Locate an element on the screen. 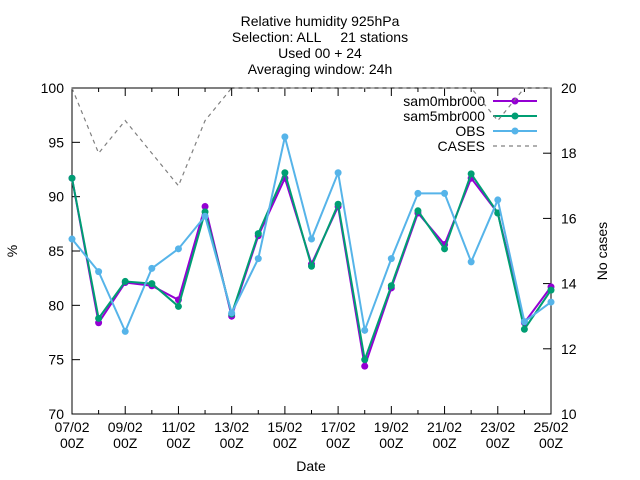 The height and width of the screenshot is (480, 640). x-tick-label: 23/02 00Z is located at coordinates (497, 435).